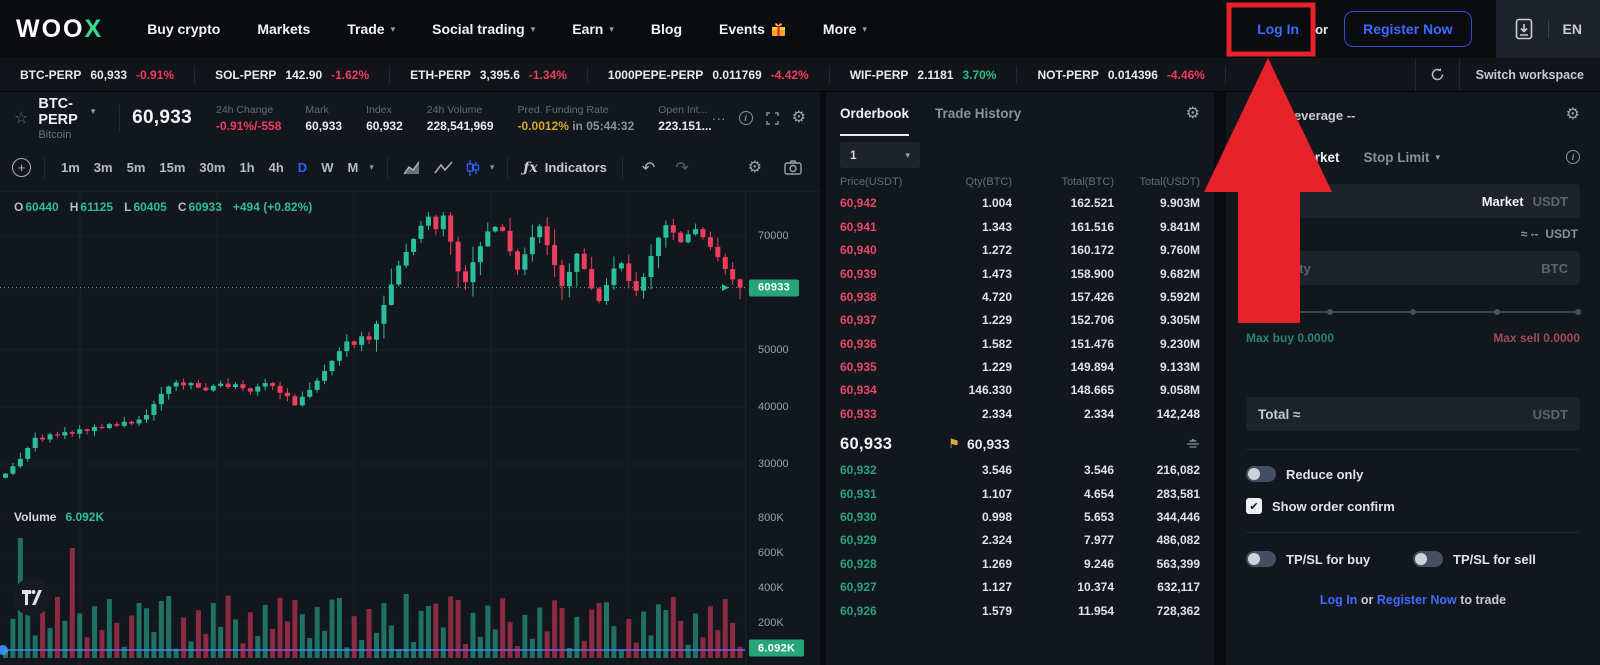  I want to click on tpsl-buy-toggle, so click(1261, 559).